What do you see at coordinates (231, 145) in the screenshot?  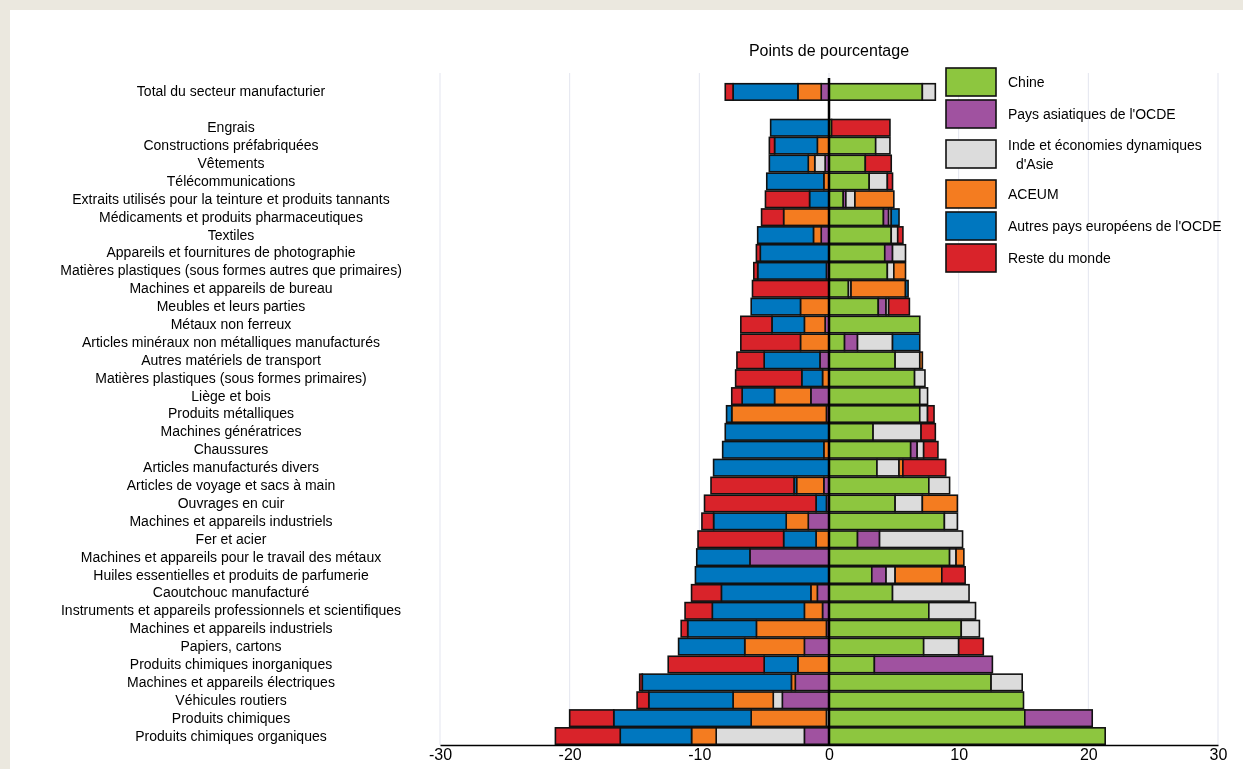 I see `y-tick-label: Constructions préfabriquées` at bounding box center [231, 145].